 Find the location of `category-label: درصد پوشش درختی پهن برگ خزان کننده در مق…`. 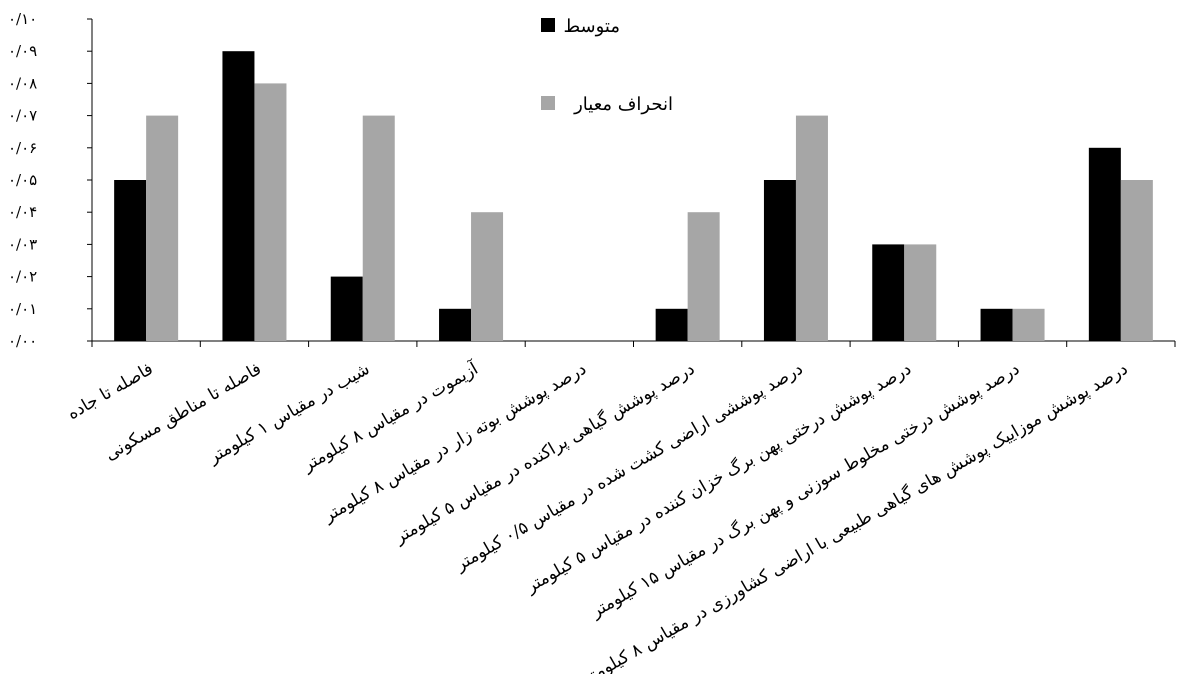

category-label: درصد پوشش درختی پهن برگ خزان کننده در مق… is located at coordinates (717, 477).